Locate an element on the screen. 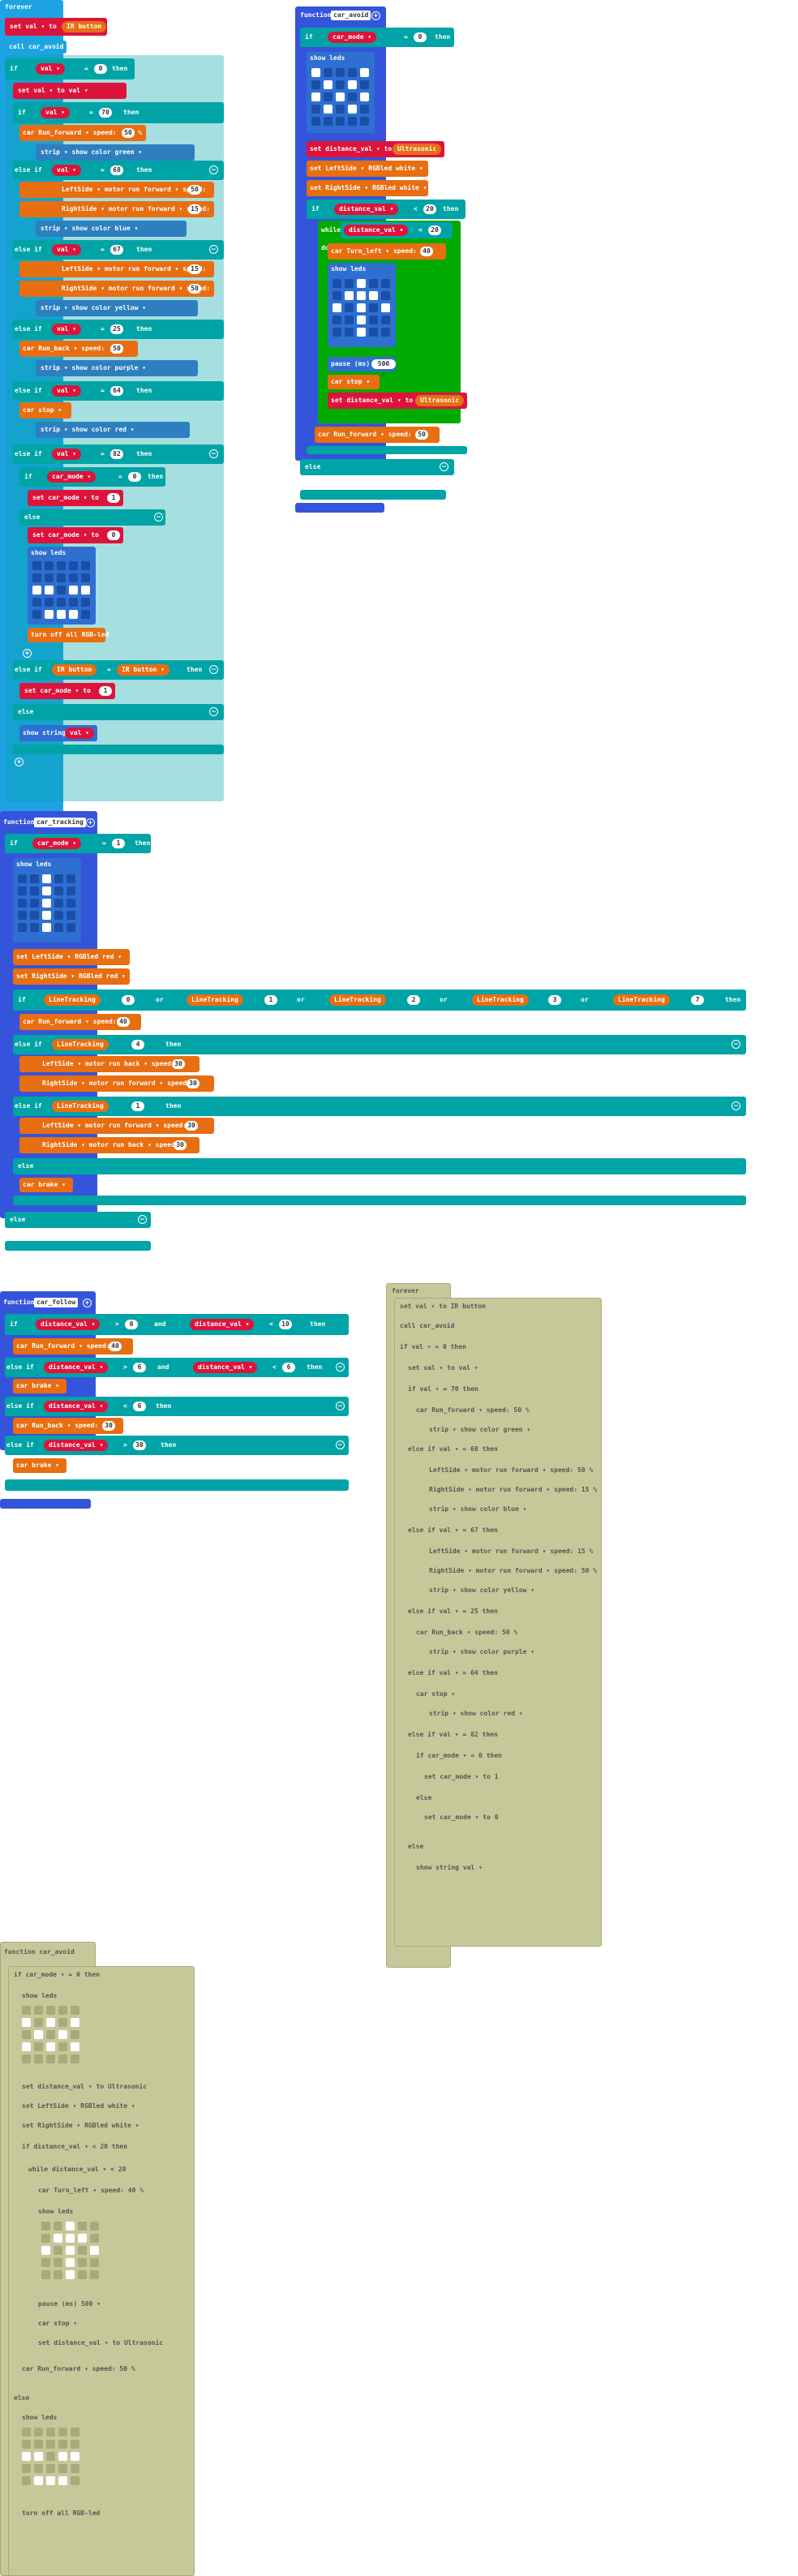 This screenshot has height=2576, width=798. function-name-field: car_tracking is located at coordinates (60, 822).